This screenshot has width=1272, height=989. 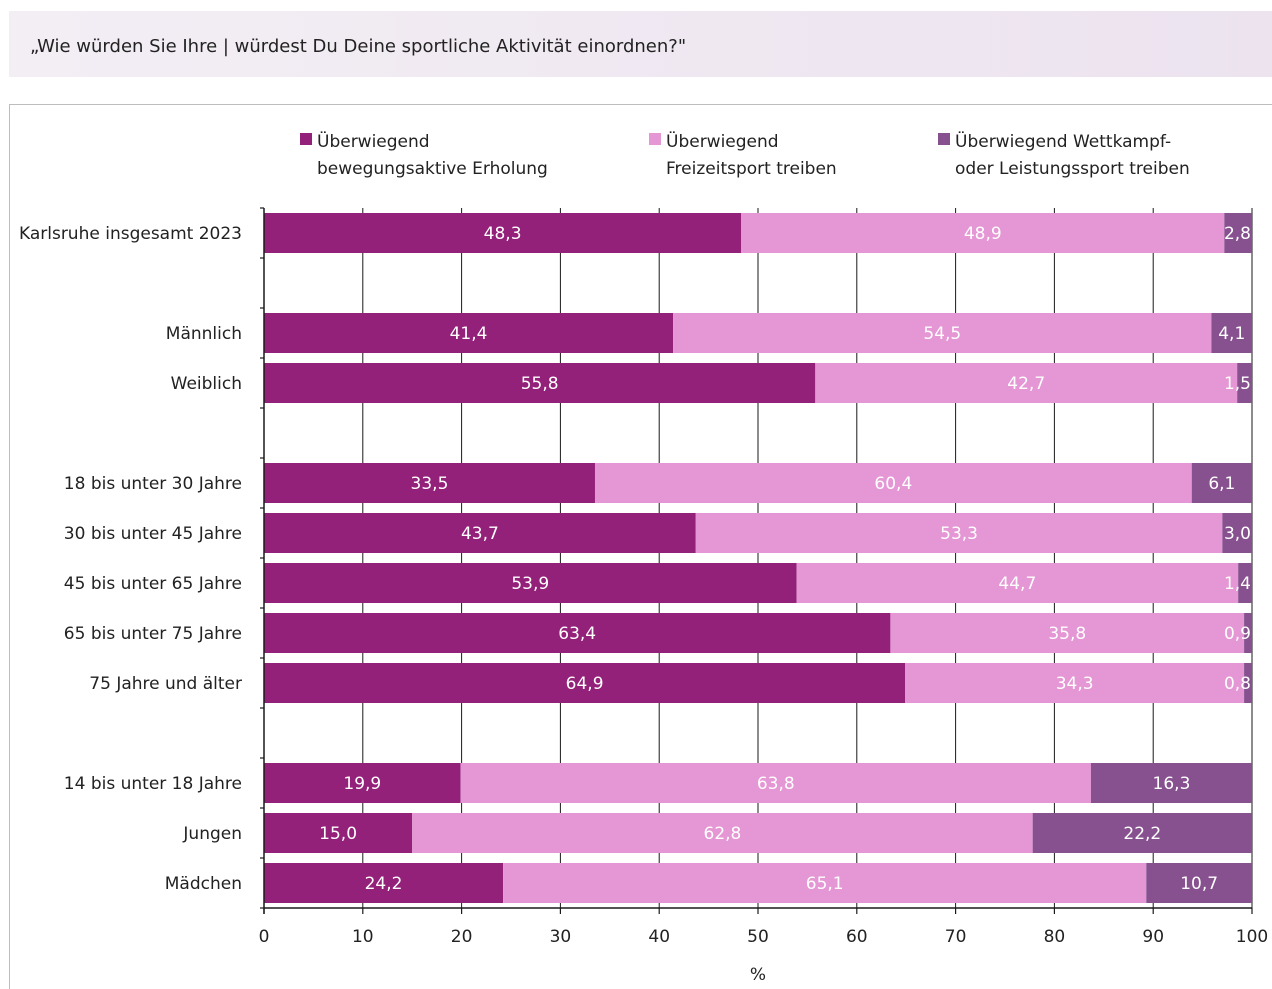 I want to click on data-label: 6,1, so click(x=1221, y=484).